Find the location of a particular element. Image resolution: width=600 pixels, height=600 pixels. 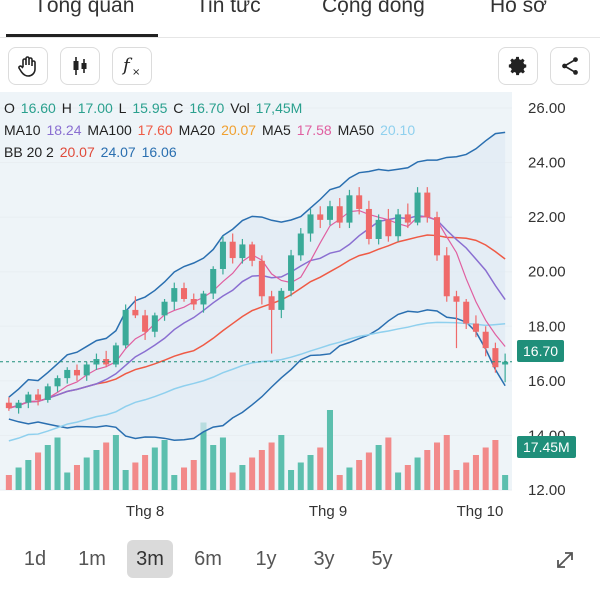

period-1m: 1m is located at coordinates (92, 559).